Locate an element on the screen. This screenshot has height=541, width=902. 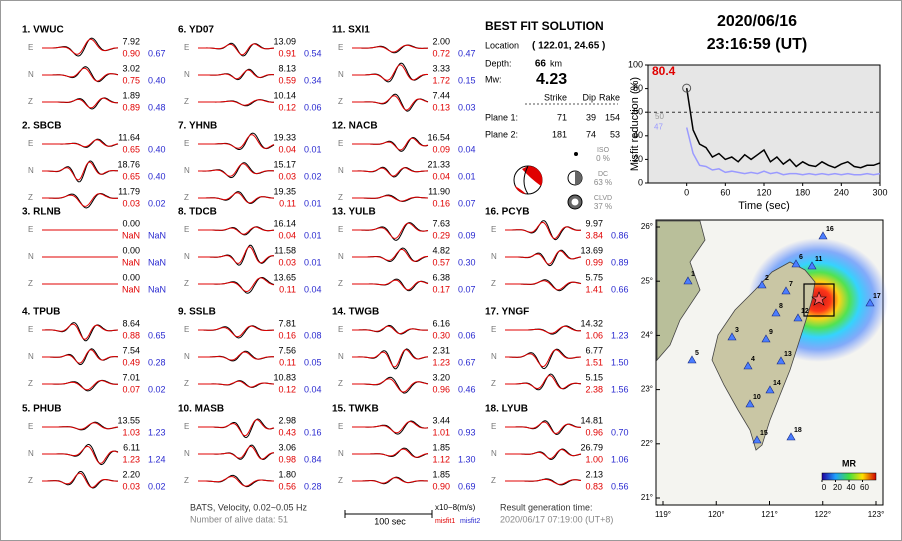
misfit2: 0.06 is located at coordinates (467, 335).